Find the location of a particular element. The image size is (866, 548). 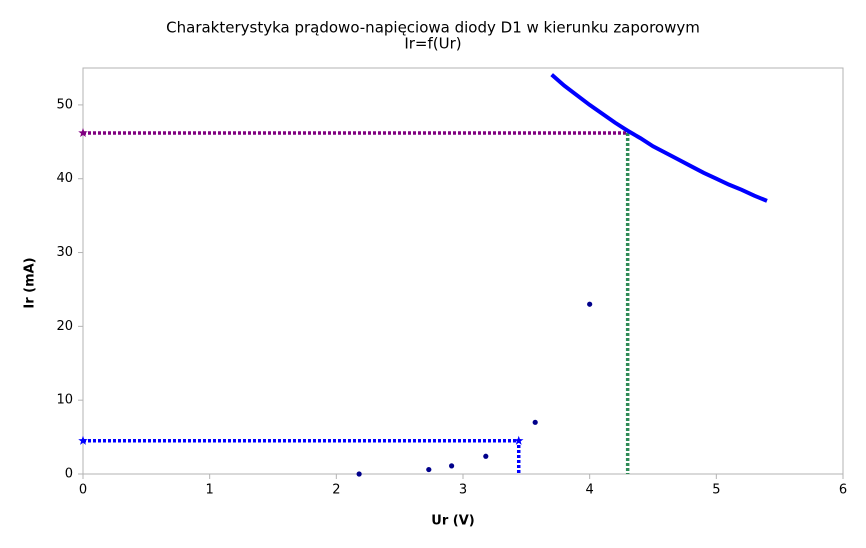

x-tick-label: 5 is located at coordinates (716, 490).